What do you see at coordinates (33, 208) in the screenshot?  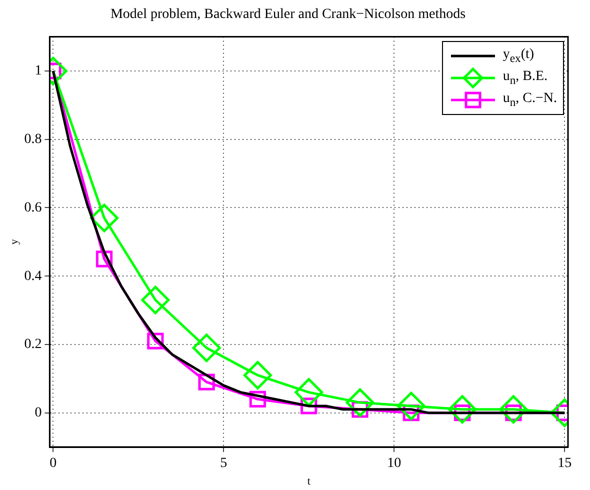 I see `y-tick-label: 0.6` at bounding box center [33, 208].